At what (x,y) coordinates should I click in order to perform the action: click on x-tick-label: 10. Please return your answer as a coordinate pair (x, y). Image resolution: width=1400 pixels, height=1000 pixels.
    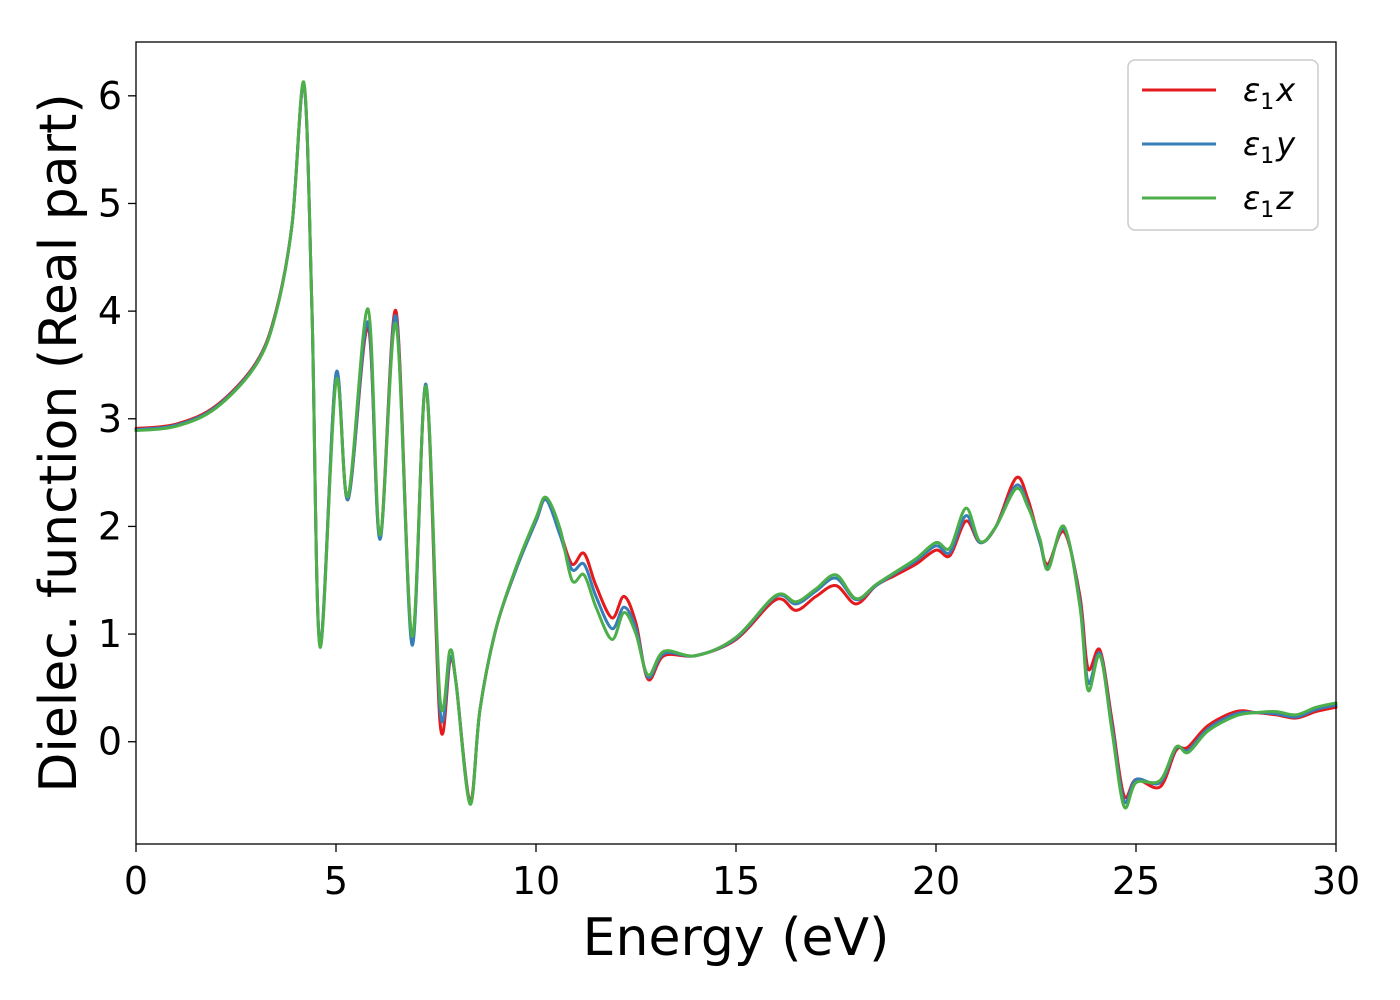
    Looking at the image, I should click on (536, 881).